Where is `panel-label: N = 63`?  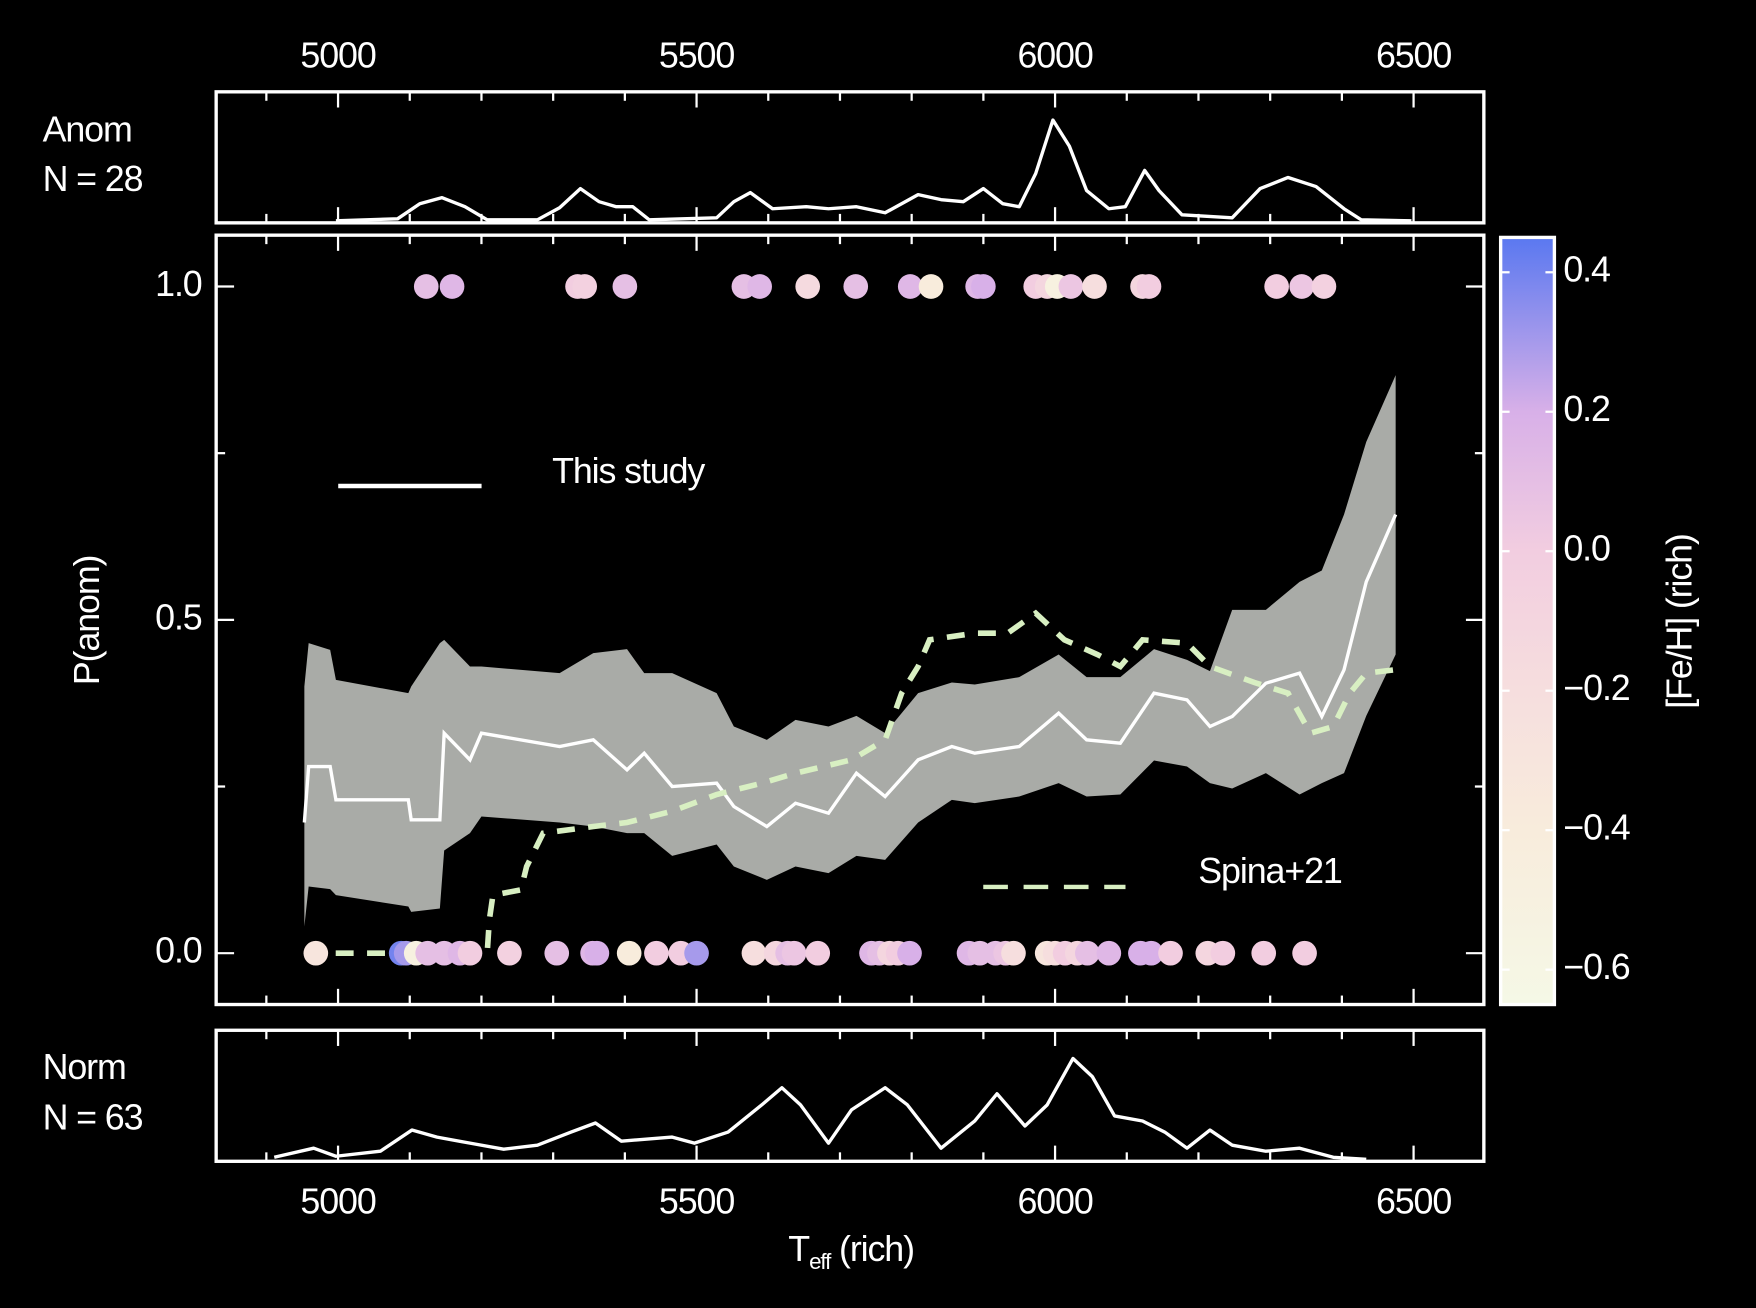
panel-label: N = 63 is located at coordinates (93, 1117).